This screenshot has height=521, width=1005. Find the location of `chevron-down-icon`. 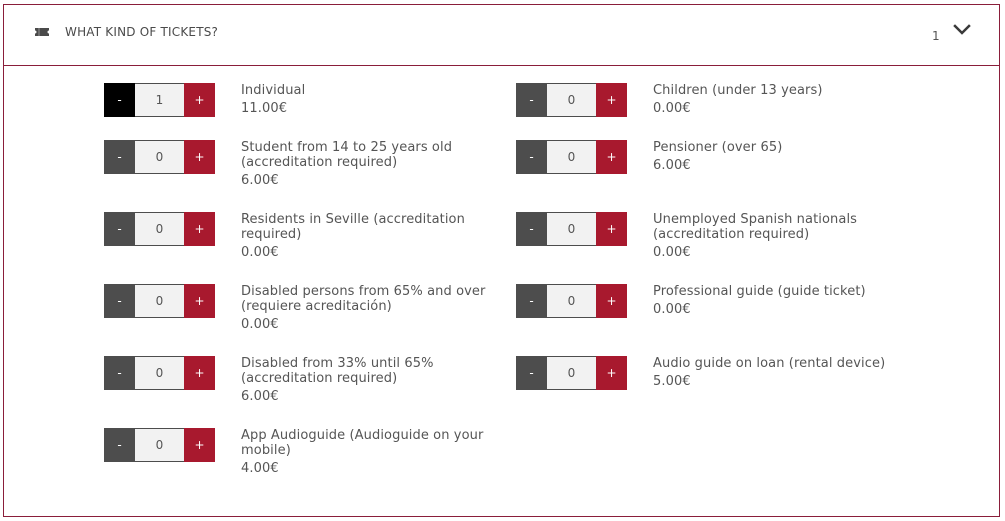

chevron-down-icon is located at coordinates (962, 30).